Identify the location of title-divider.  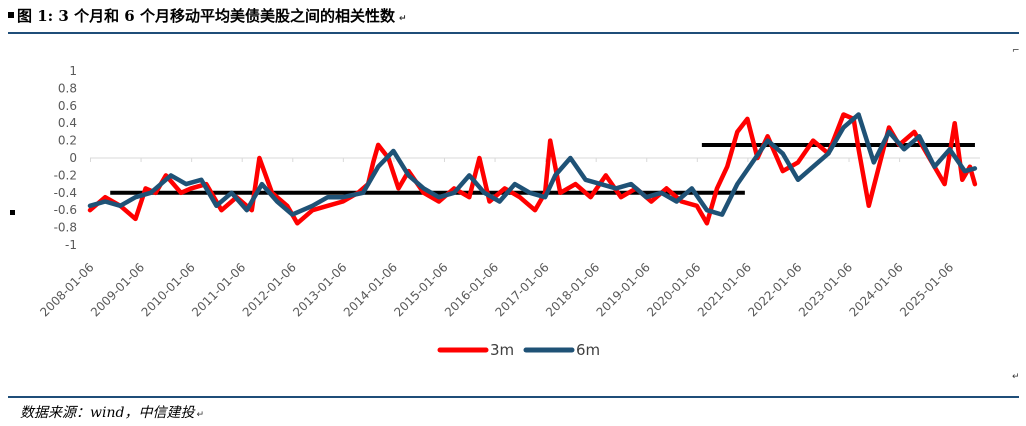
(513, 33).